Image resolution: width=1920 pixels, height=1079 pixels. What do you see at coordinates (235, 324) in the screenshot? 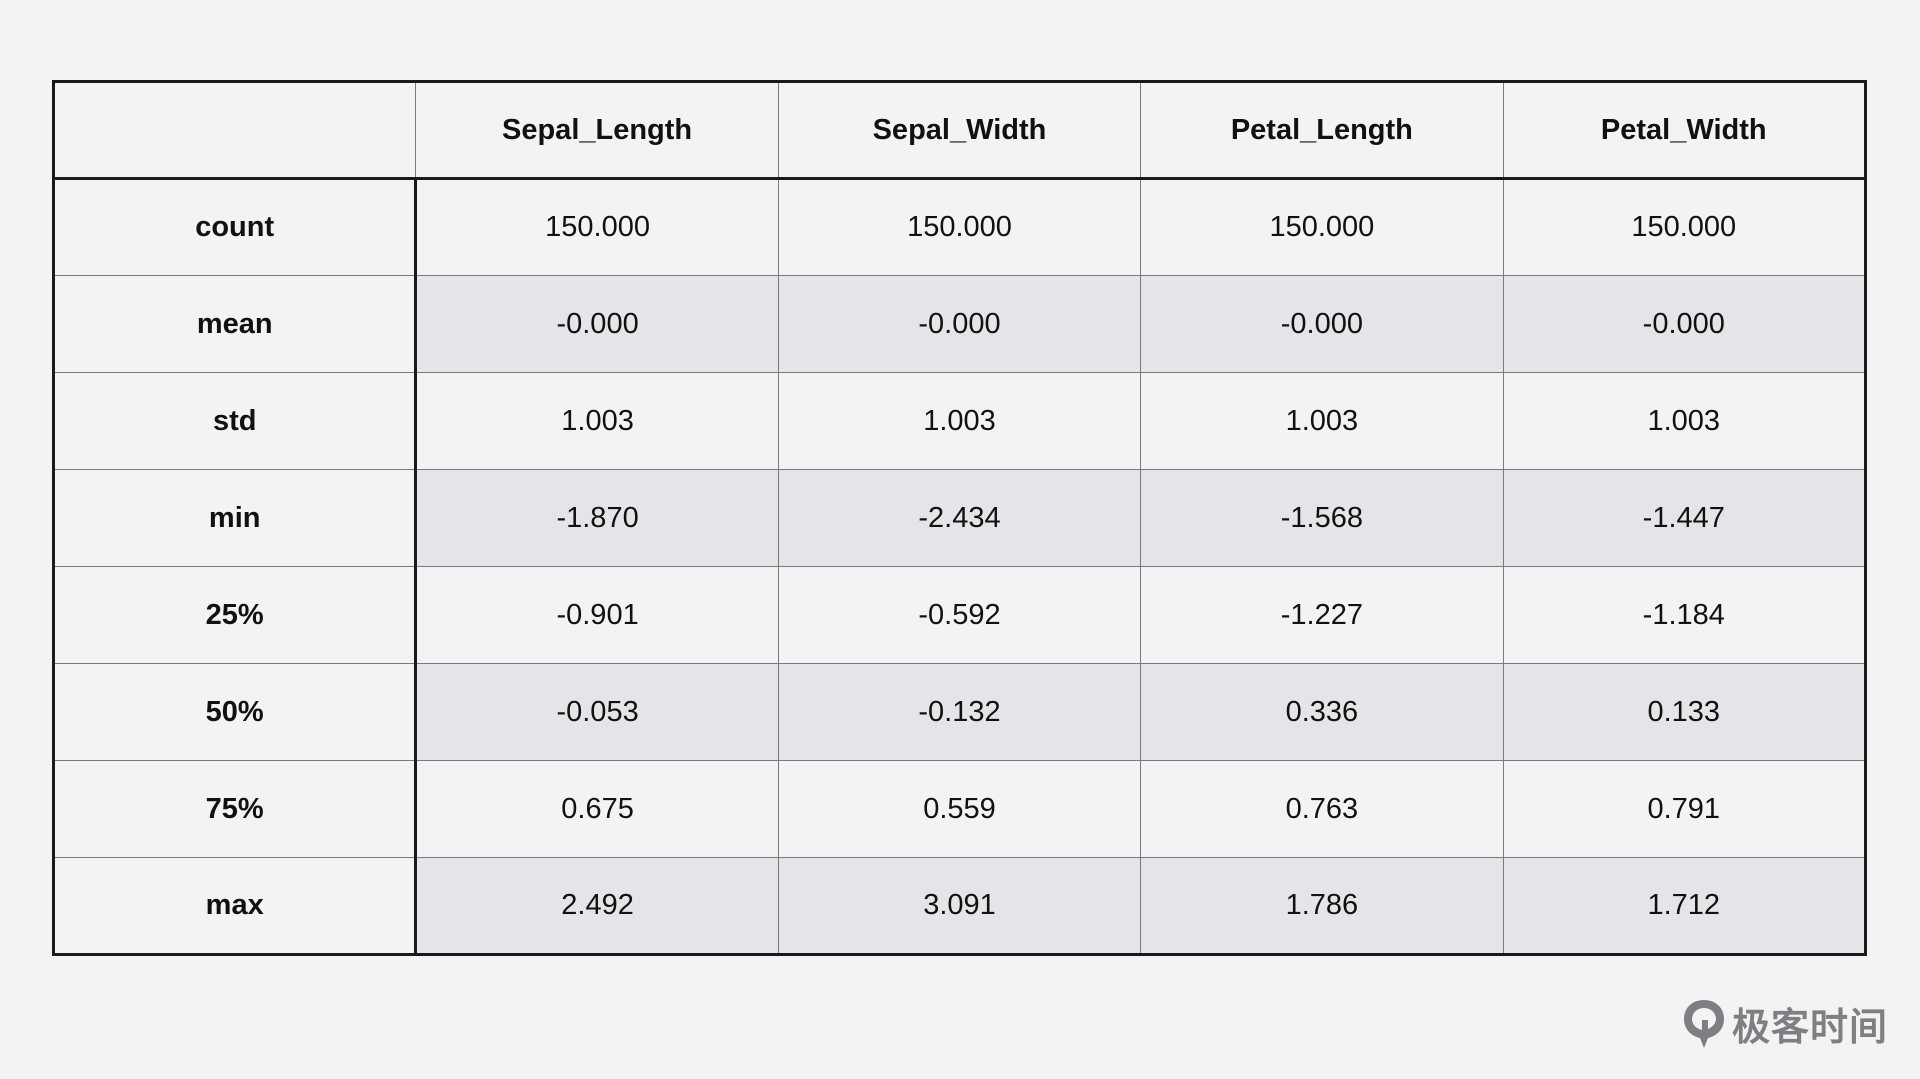
I see `row-label-mean: mean` at bounding box center [235, 324].